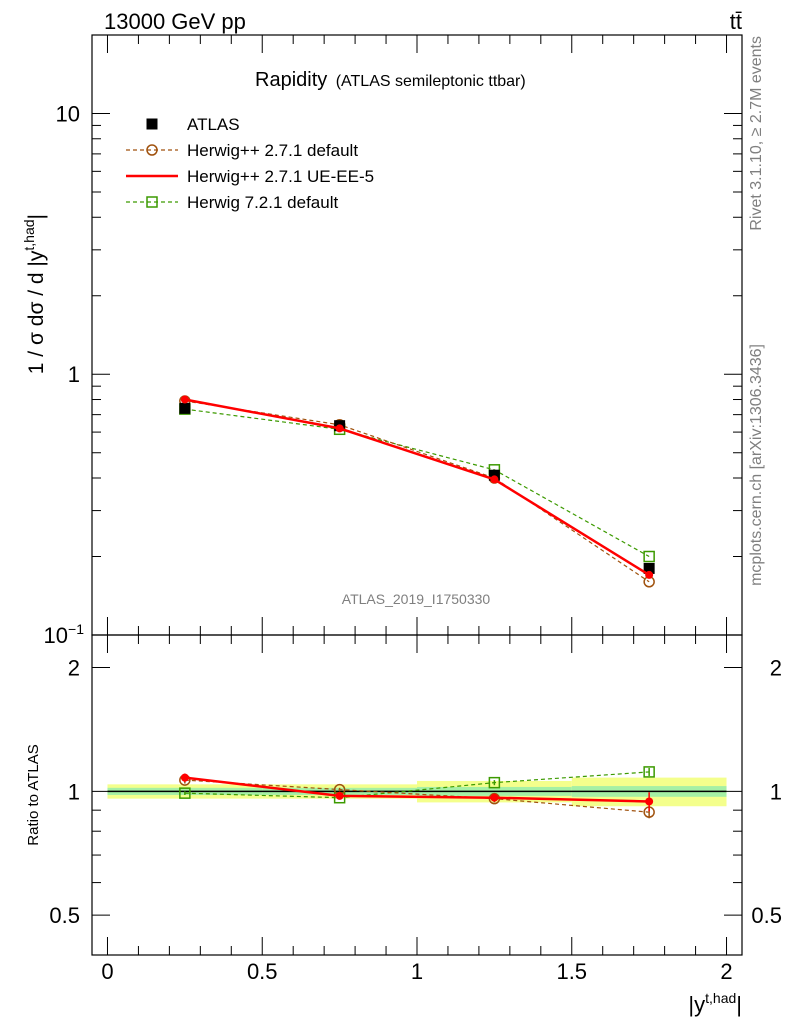 The height and width of the screenshot is (1024, 786). What do you see at coordinates (76, 629) in the screenshot?
I see `main-y-tick-label-exp: −1` at bounding box center [76, 629].